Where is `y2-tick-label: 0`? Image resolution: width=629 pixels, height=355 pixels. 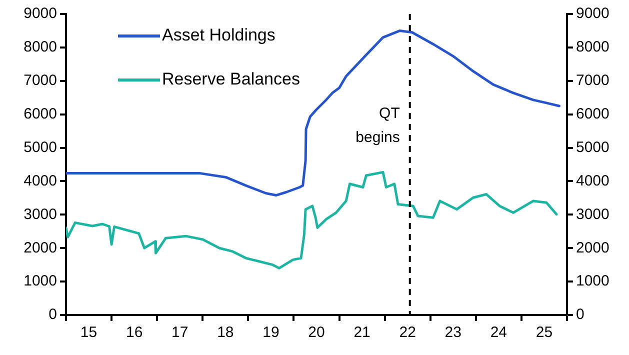
y2-tick-label: 0 is located at coordinates (580, 315).